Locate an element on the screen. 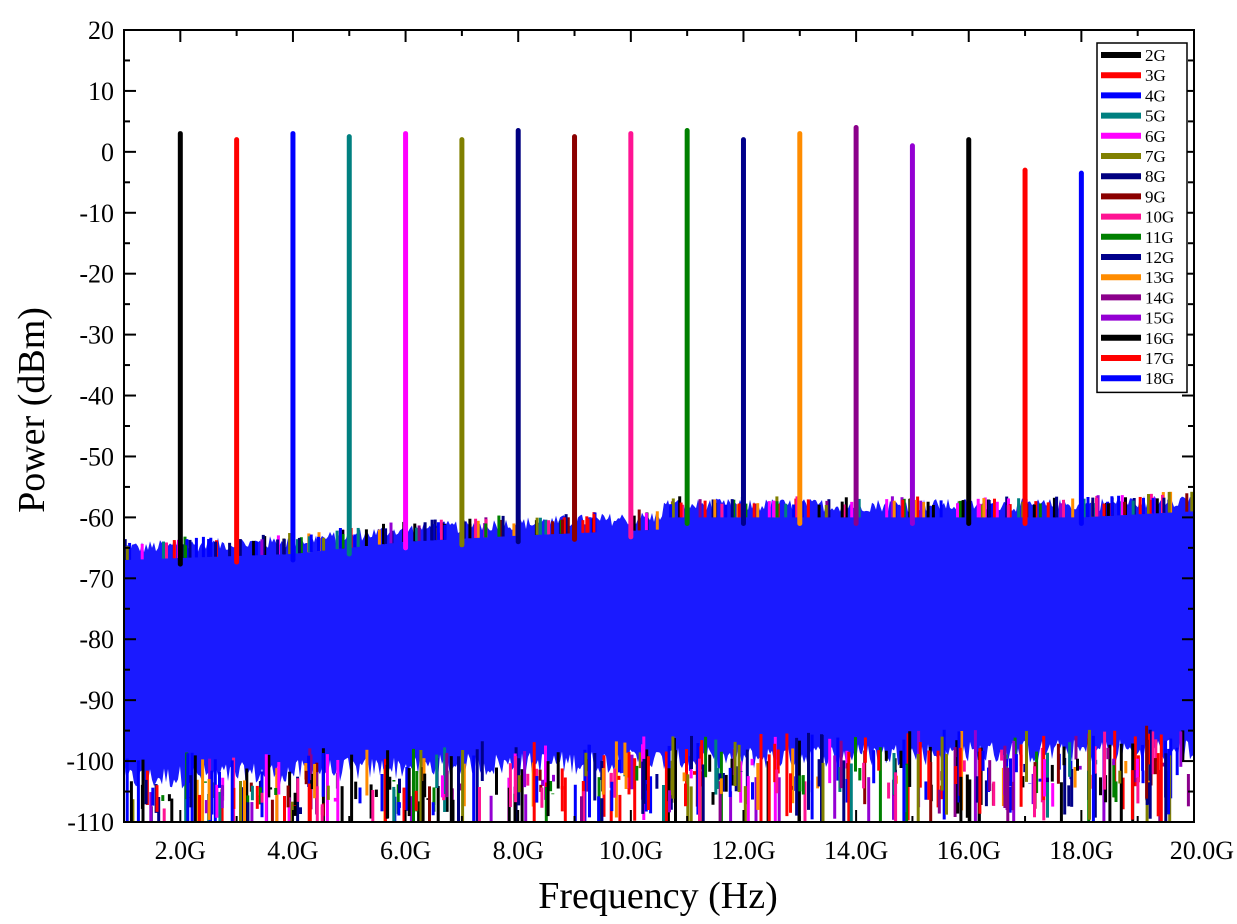  legend-label-11G: 11G is located at coordinates (1159, 237).